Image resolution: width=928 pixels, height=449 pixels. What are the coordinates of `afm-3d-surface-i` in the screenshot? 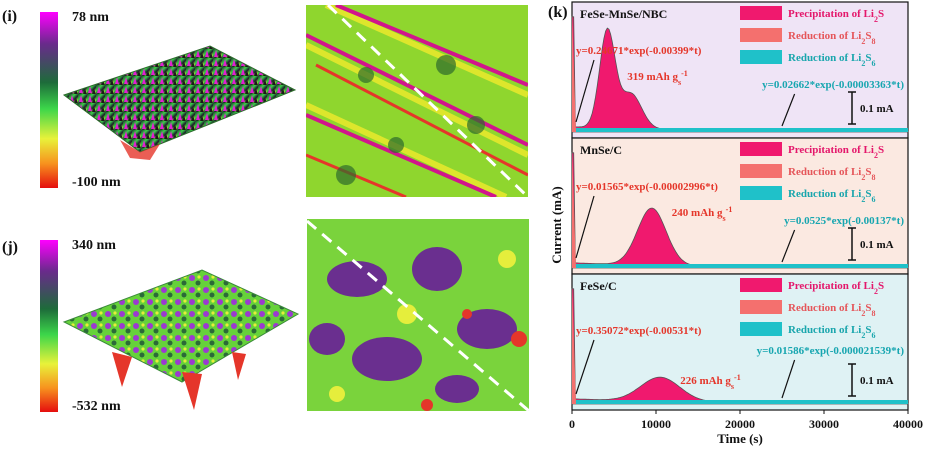 It's located at (179, 102).